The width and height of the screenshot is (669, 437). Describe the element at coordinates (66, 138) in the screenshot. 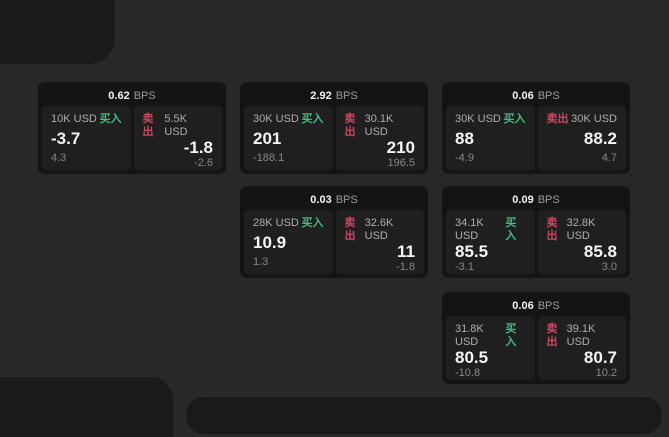

I see `buy-price: -3.7` at that location.